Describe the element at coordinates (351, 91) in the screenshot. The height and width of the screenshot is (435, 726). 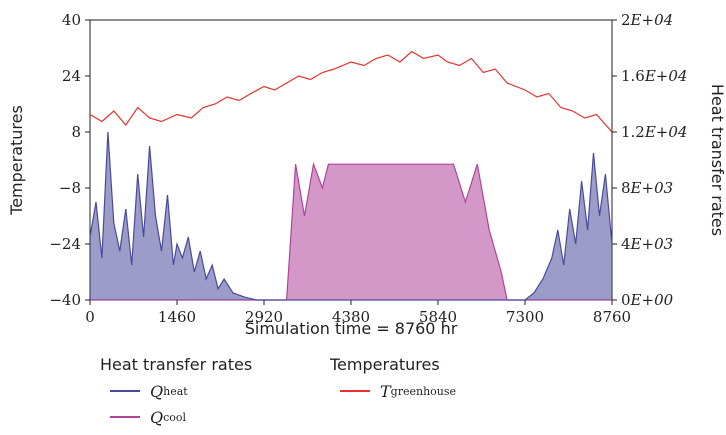
I see `series-line-t-greenhouse` at that location.